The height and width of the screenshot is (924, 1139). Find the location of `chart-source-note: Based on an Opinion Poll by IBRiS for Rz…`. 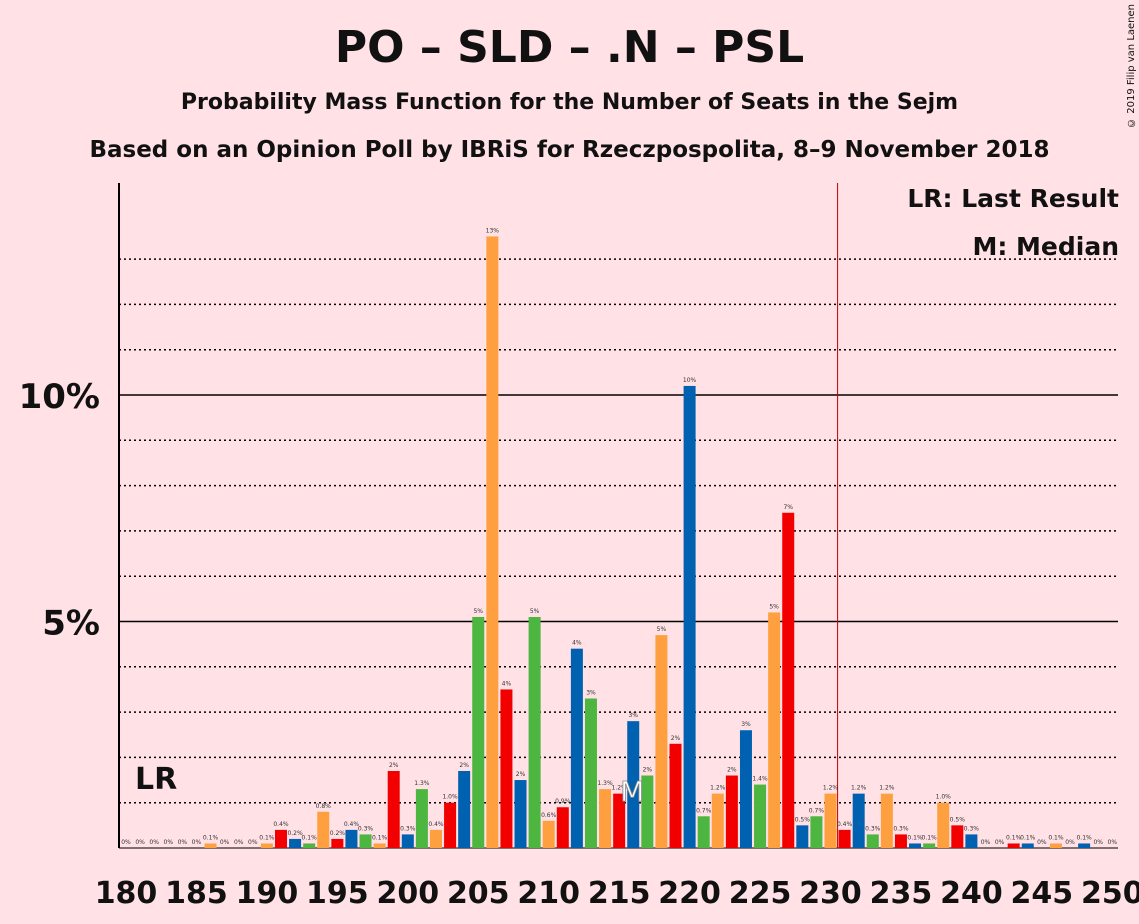

chart-source-note: Based on an Opinion Poll by IBRiS for Rz… is located at coordinates (569, 150).